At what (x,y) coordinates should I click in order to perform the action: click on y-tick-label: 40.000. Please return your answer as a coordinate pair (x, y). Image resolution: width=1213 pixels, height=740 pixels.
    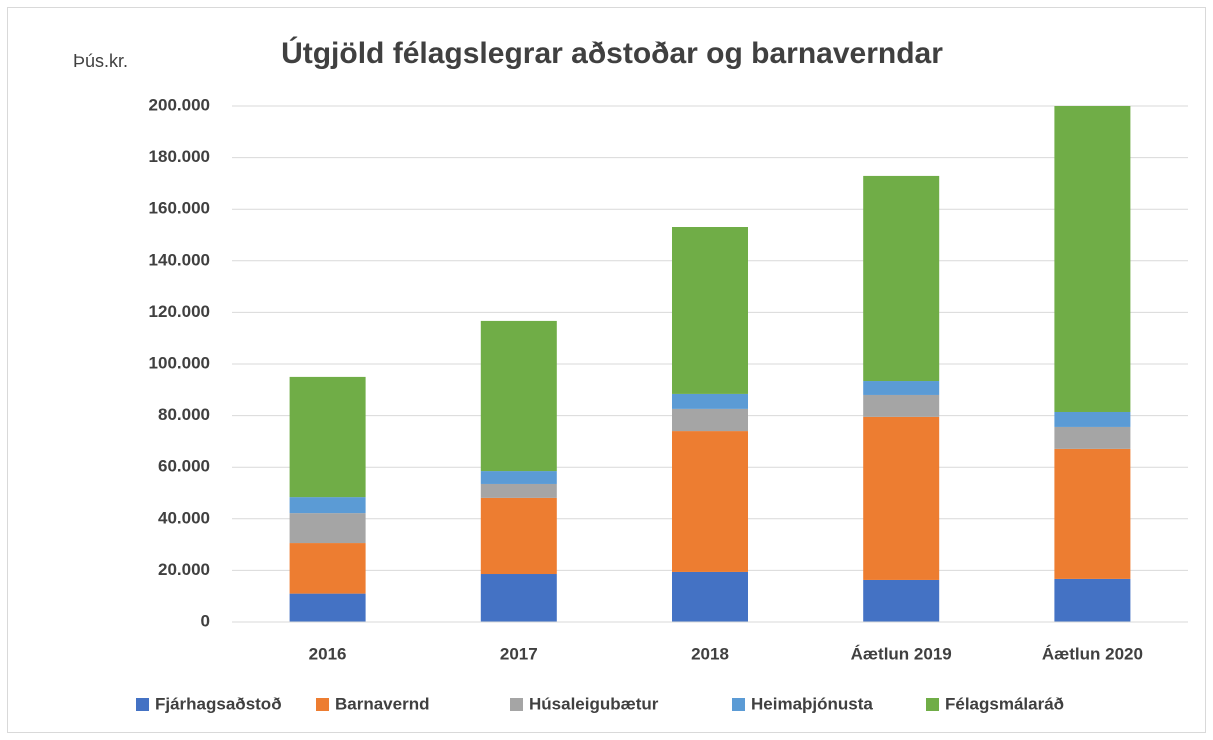
    Looking at the image, I should click on (184, 517).